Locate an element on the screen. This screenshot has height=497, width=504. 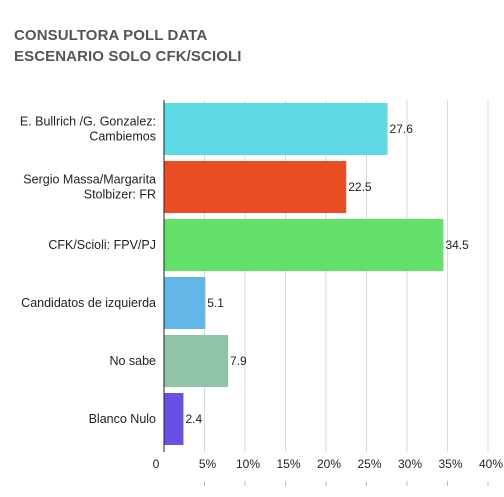
data-label: 2.4 is located at coordinates (193, 419).